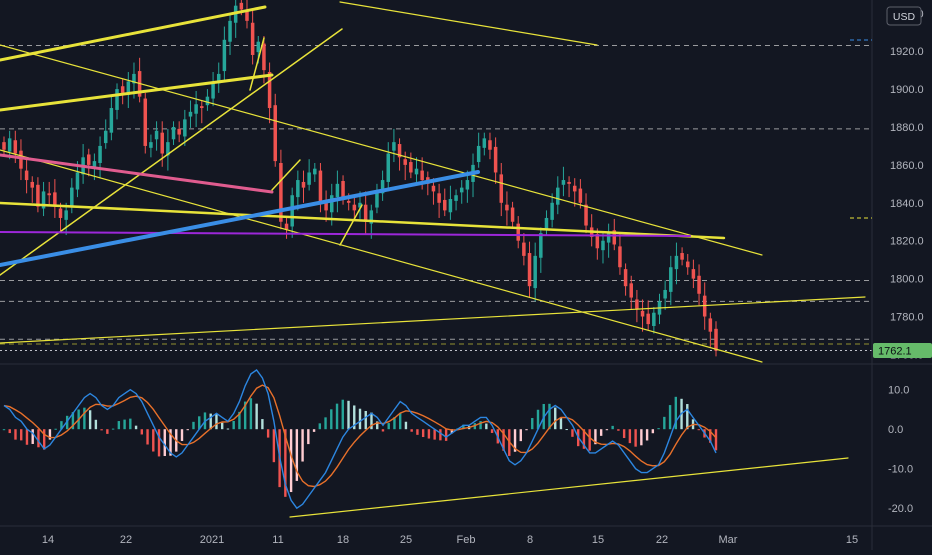  I want to click on currency-badge-label: USD, so click(904, 17).